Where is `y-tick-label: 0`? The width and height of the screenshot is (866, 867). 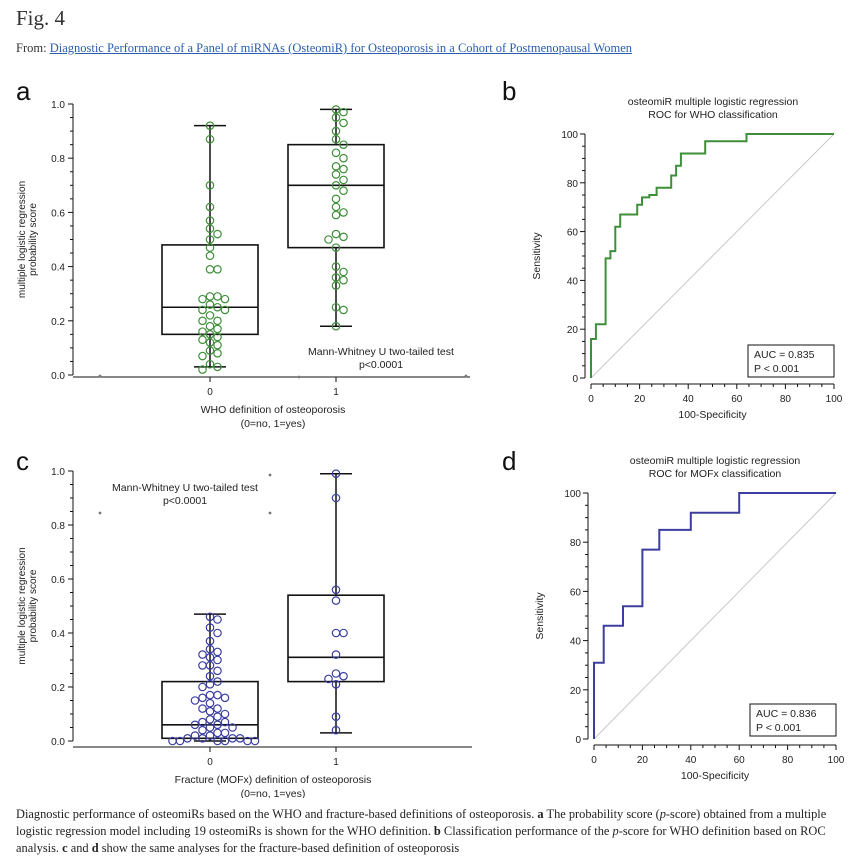
y-tick-label: 0 is located at coordinates (575, 379).